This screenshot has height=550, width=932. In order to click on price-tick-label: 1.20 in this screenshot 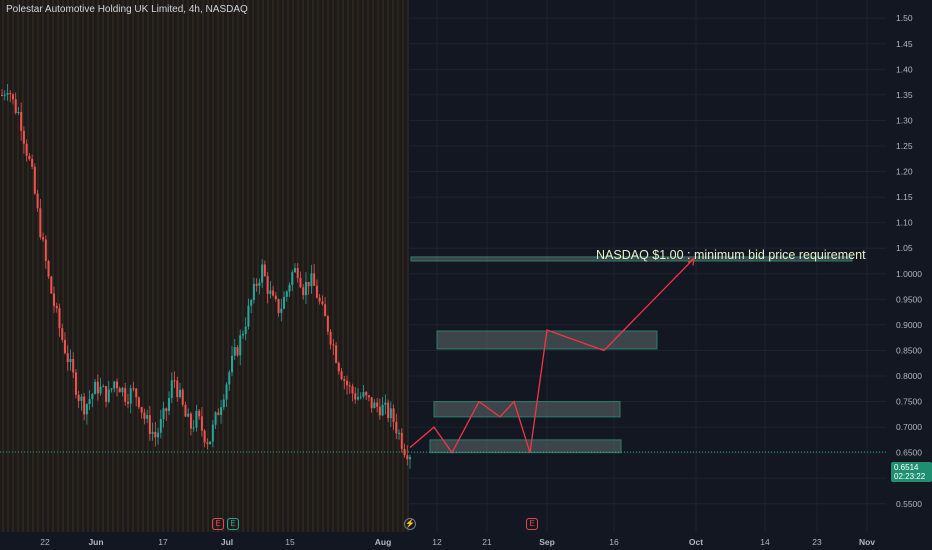, I will do `click(904, 172)`.